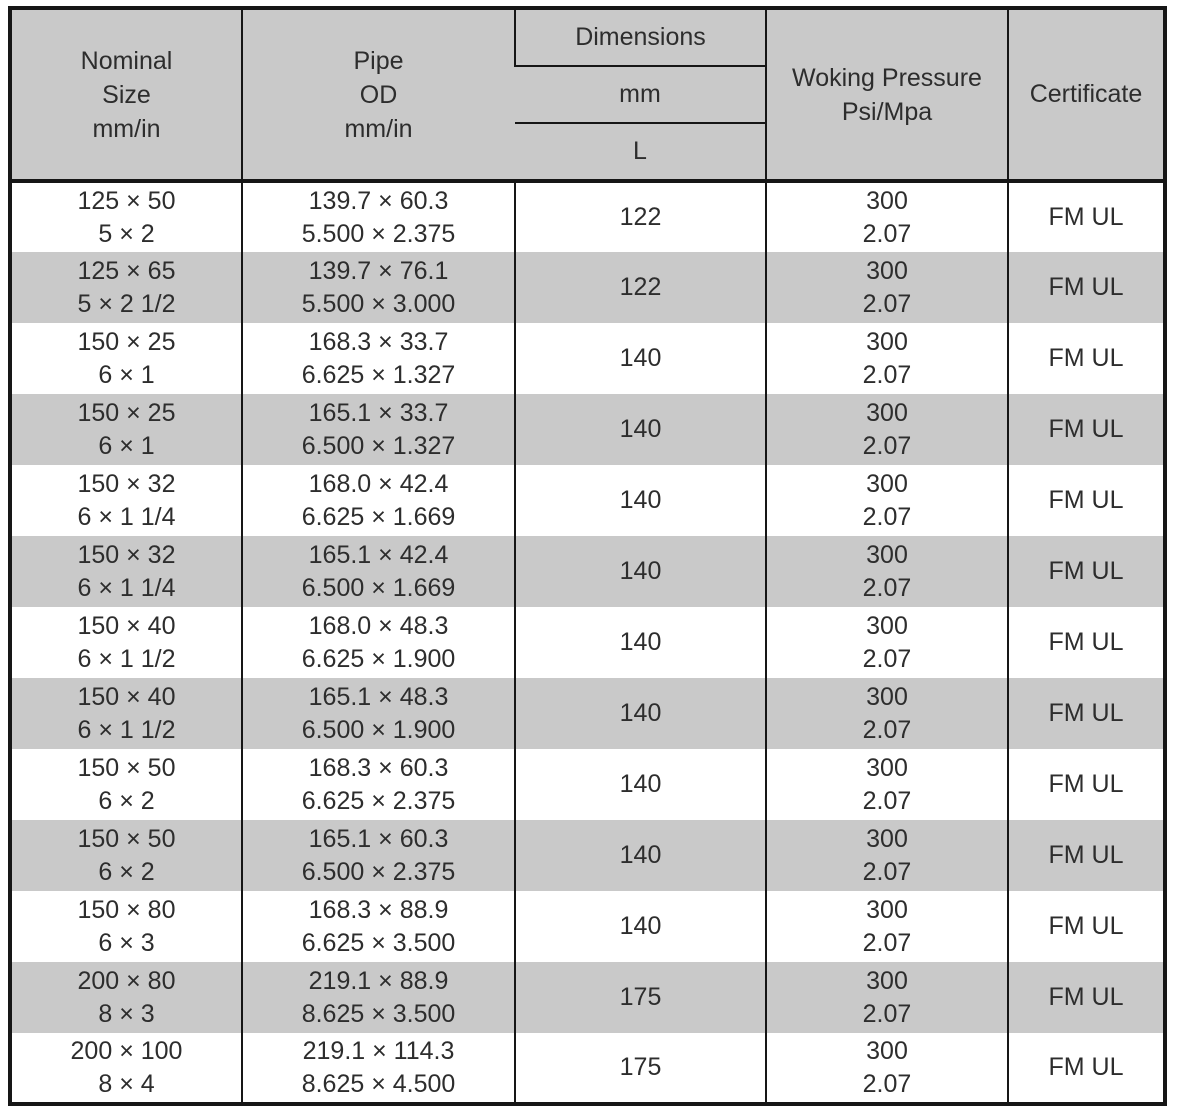 The width and height of the screenshot is (1181, 1112). What do you see at coordinates (378, 980) in the screenshot?
I see `pipe-od-mm-value: 219.1 × 88.9` at bounding box center [378, 980].